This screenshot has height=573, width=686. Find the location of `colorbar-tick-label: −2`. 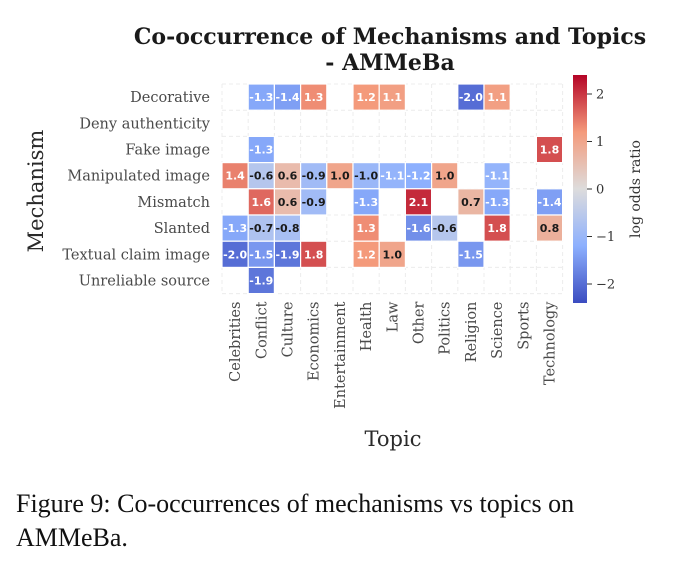

colorbar-tick-label: −2 is located at coordinates (605, 285).